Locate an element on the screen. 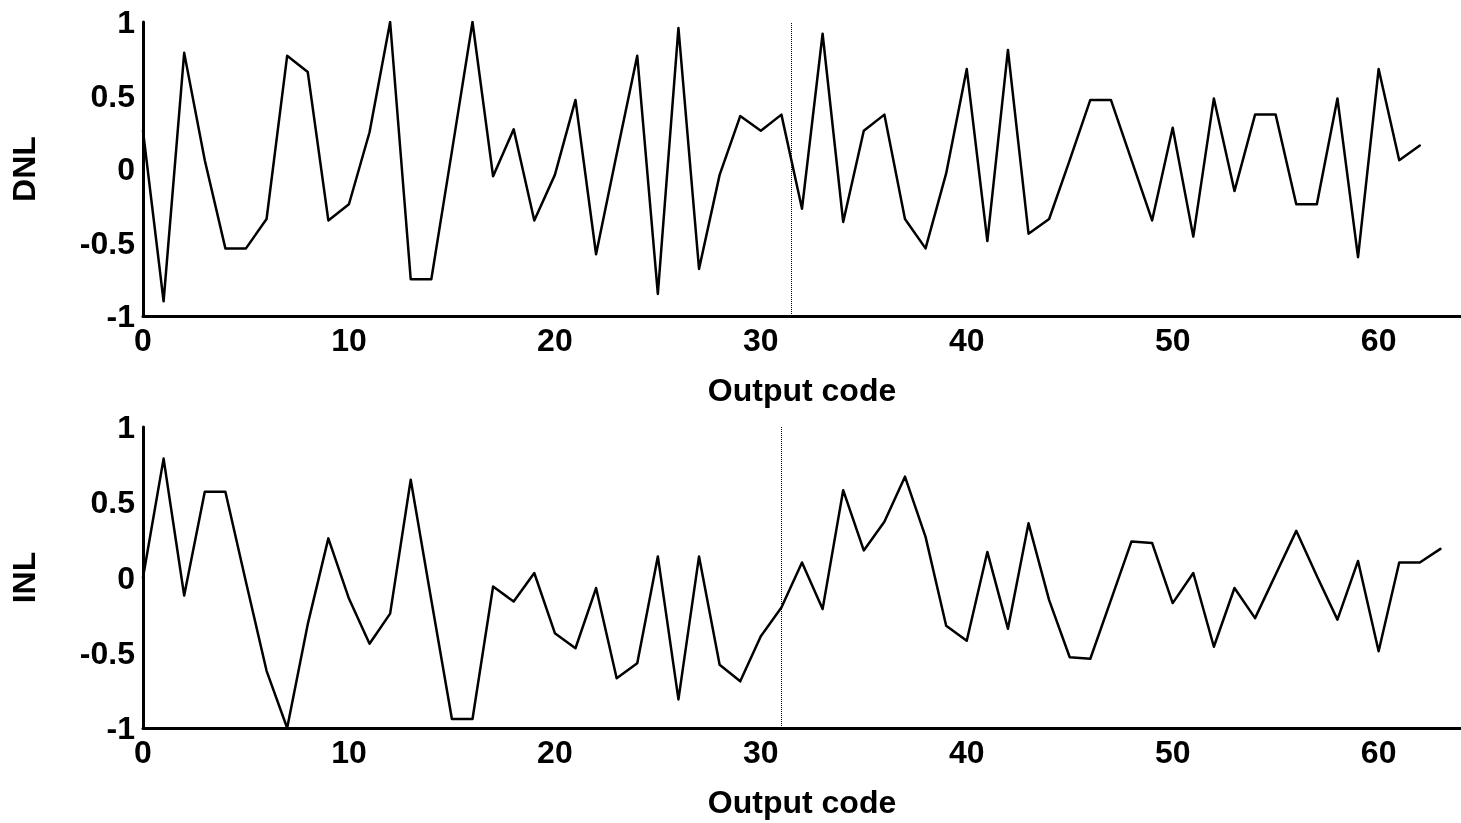  y-axis-title: INL is located at coordinates (24, 577).